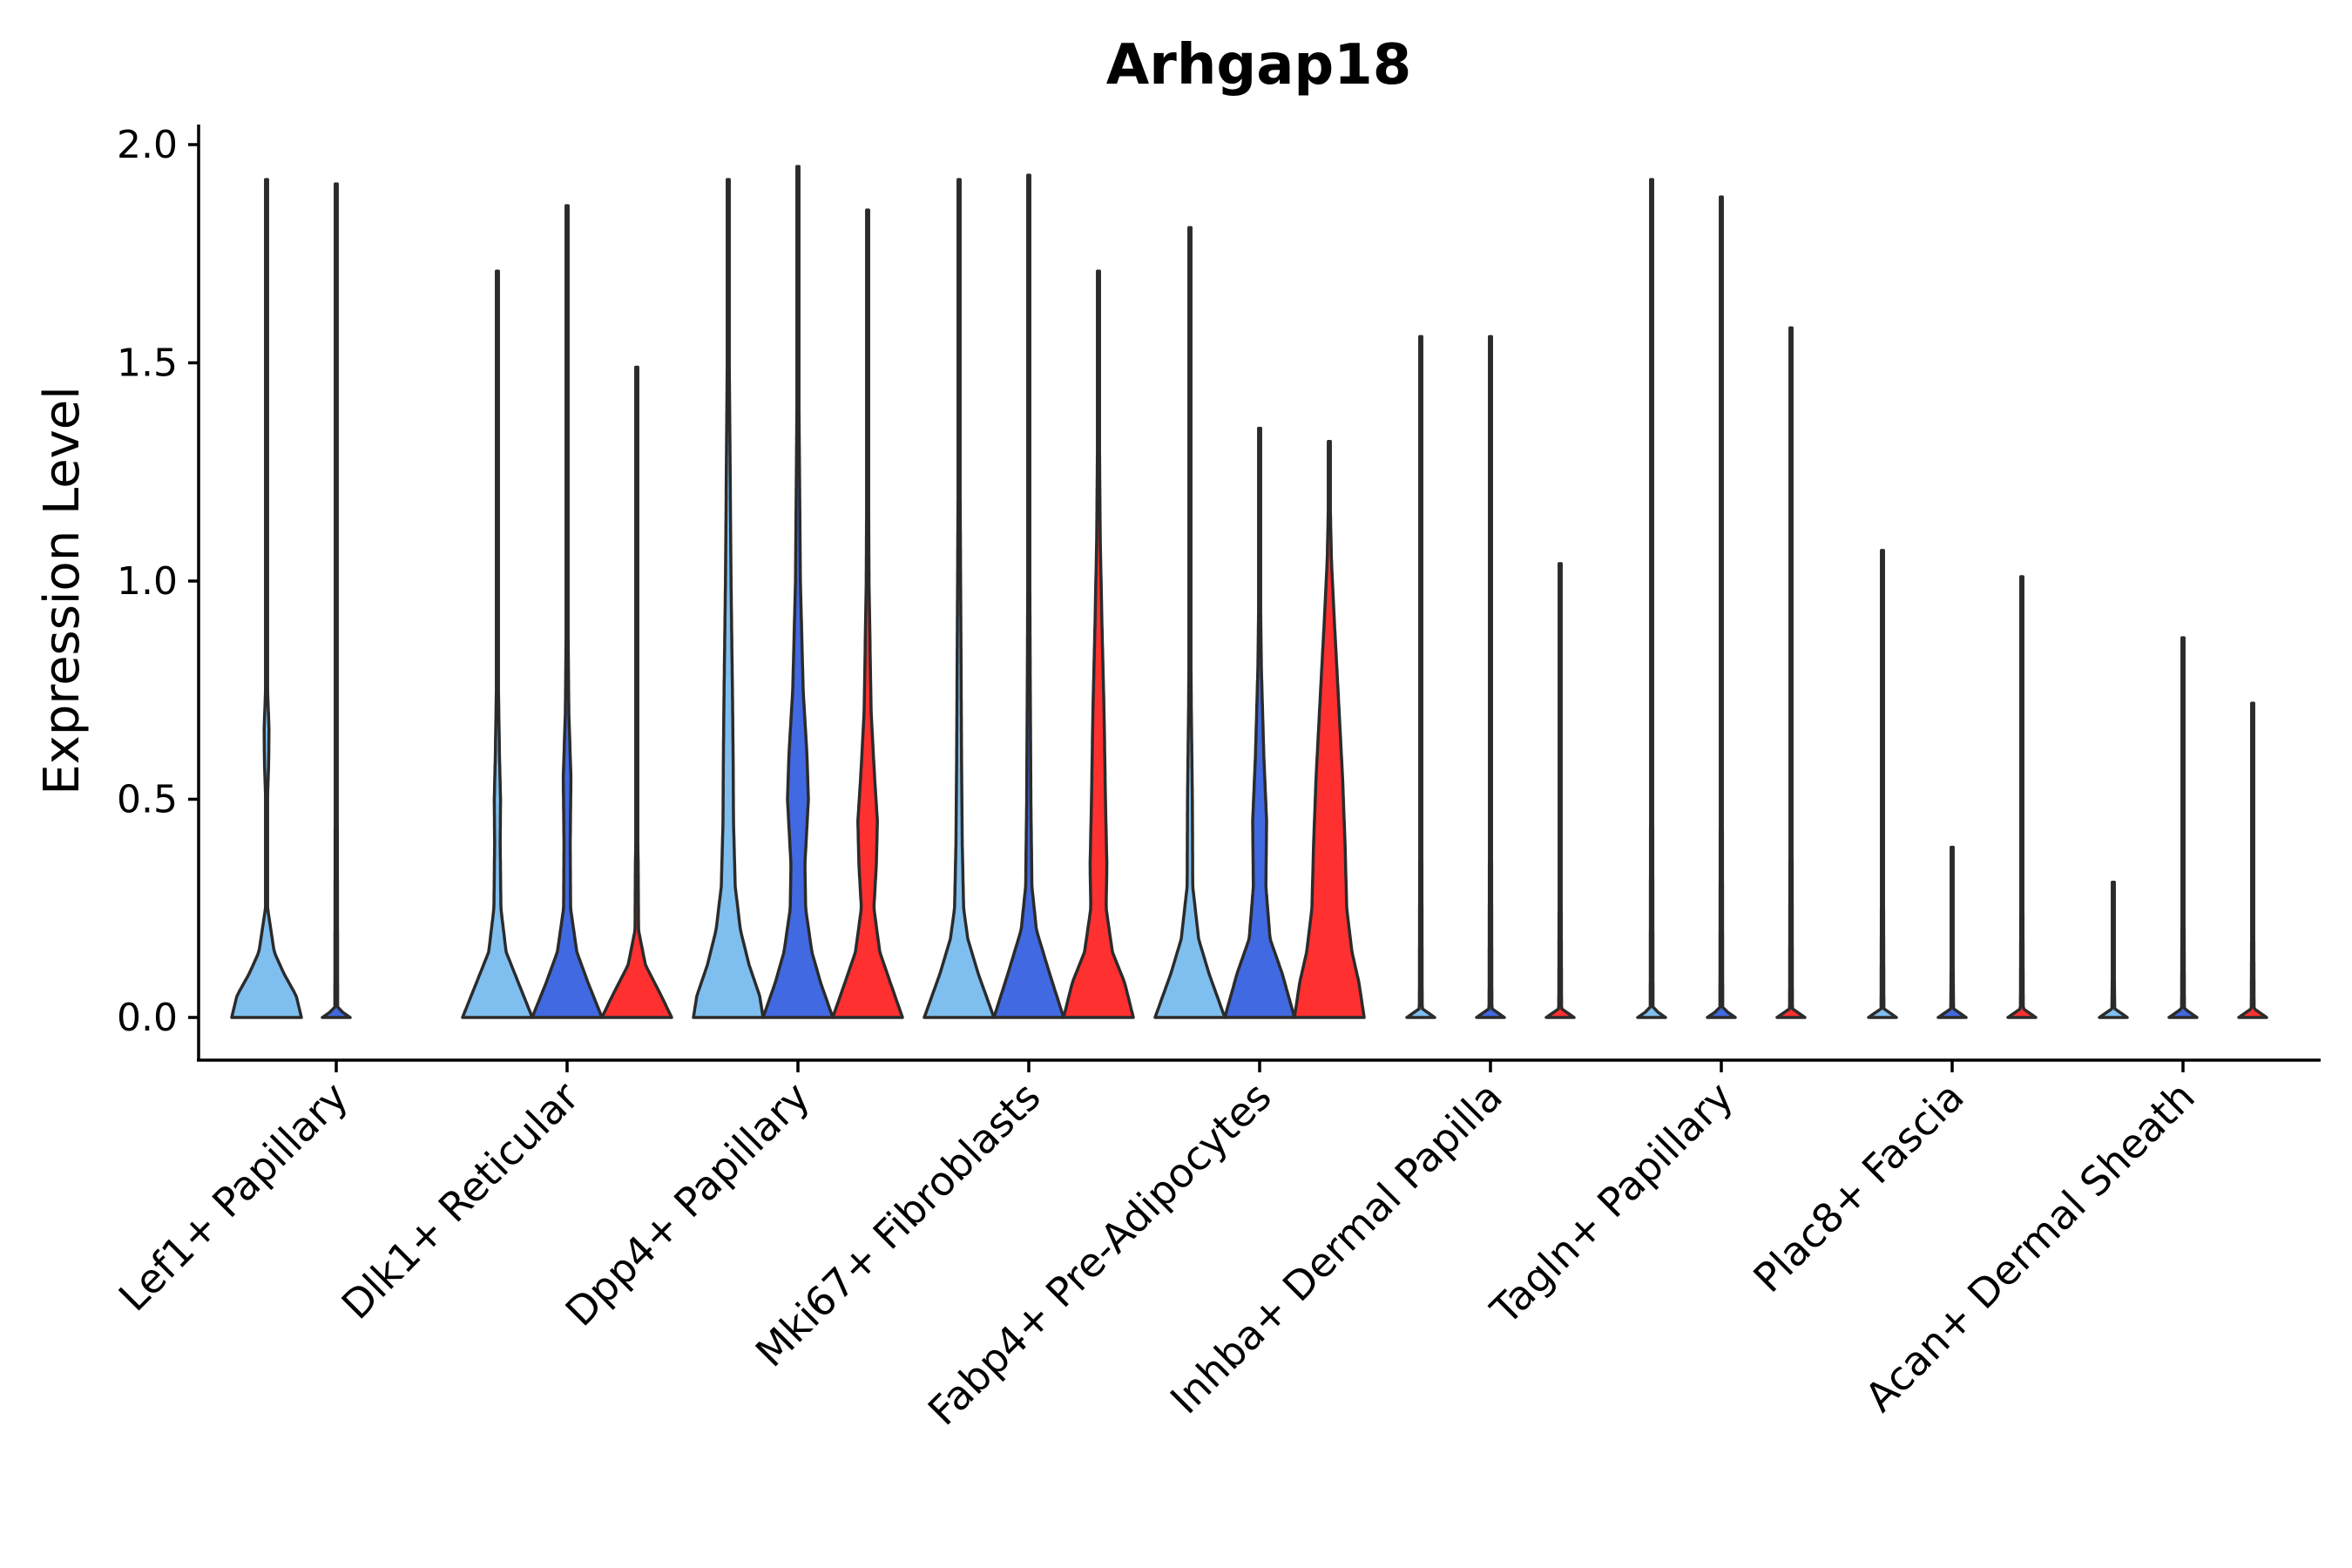  Describe the element at coordinates (147, 363) in the screenshot. I see `y-tick-label: 1.5` at that location.